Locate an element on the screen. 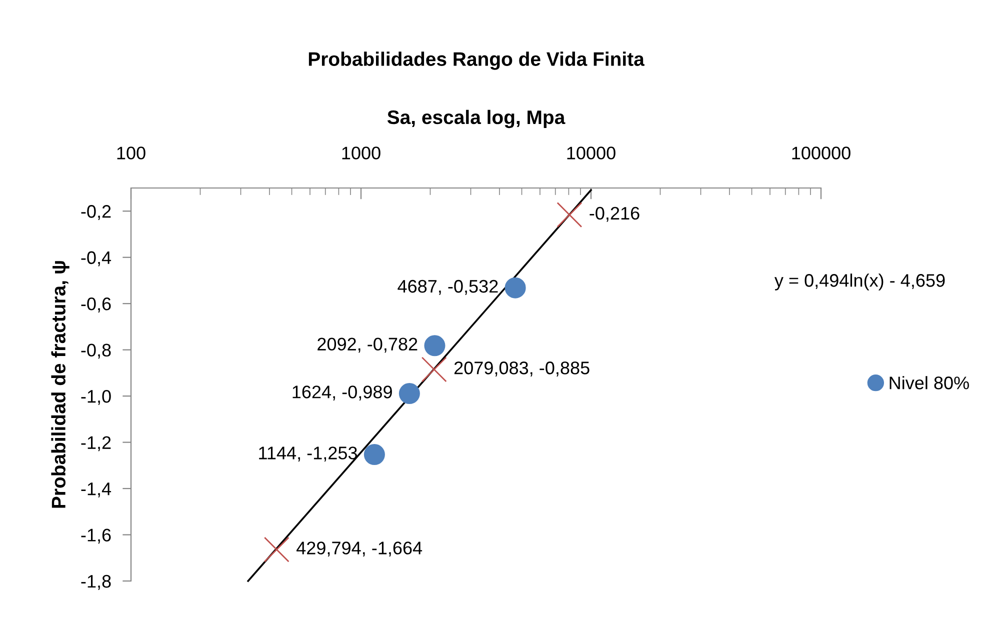 Image resolution: width=1000 pixels, height=638 pixels. x-tick-label: 10000 is located at coordinates (591, 153).